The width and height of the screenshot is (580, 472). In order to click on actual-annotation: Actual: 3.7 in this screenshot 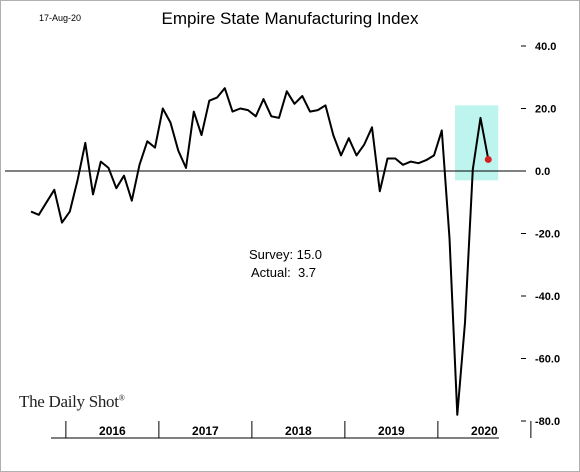, I will do `click(283, 272)`.